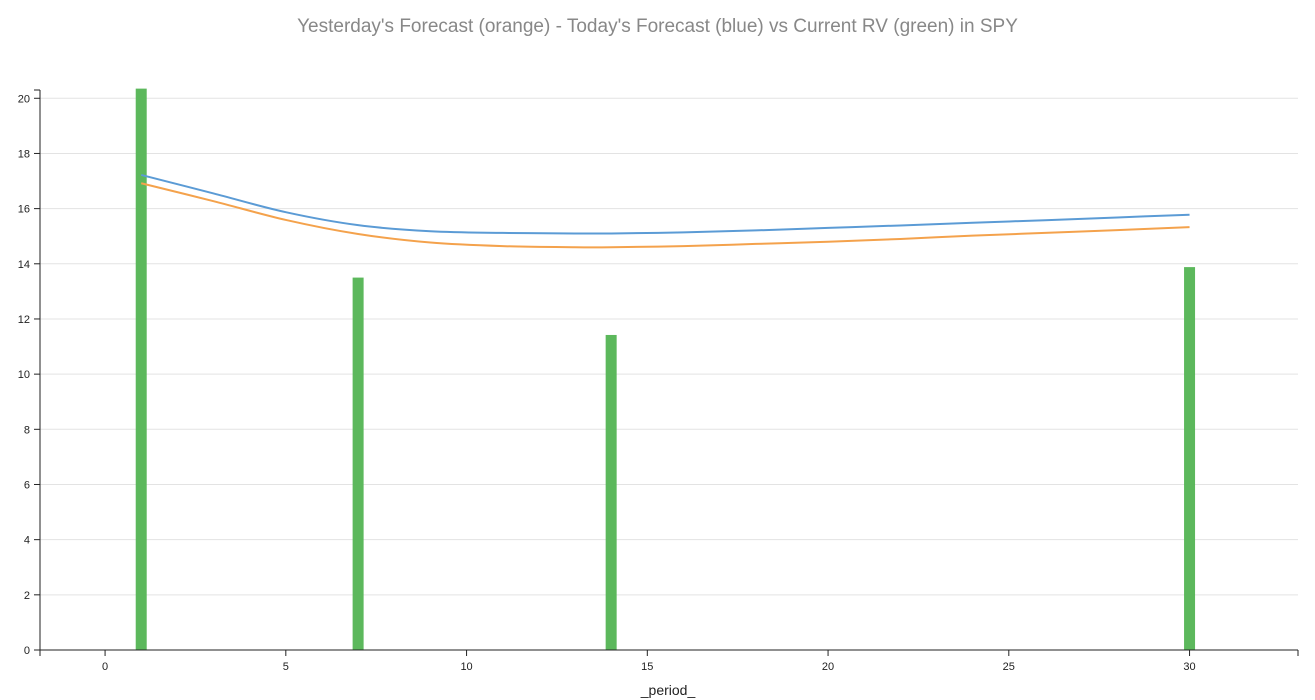 Image resolution: width=1315 pixels, height=700 pixels. What do you see at coordinates (24, 265) in the screenshot?
I see `y-tick-label: 14` at bounding box center [24, 265].